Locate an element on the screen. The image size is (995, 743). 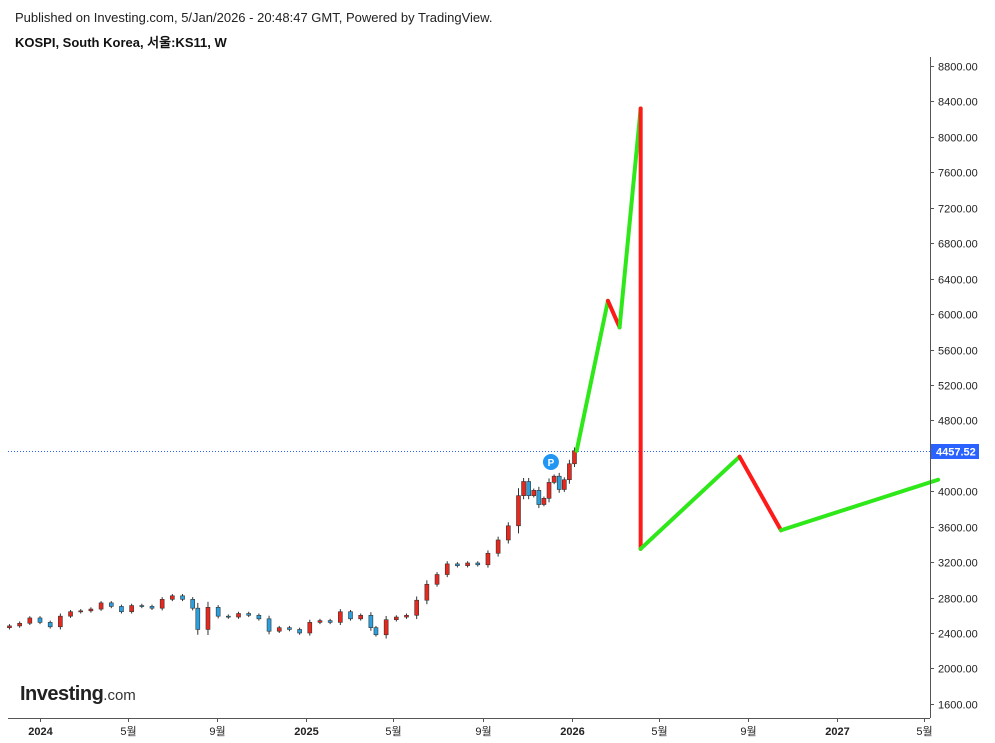
price-tick-label: 1600.00 is located at coordinates (958, 706).